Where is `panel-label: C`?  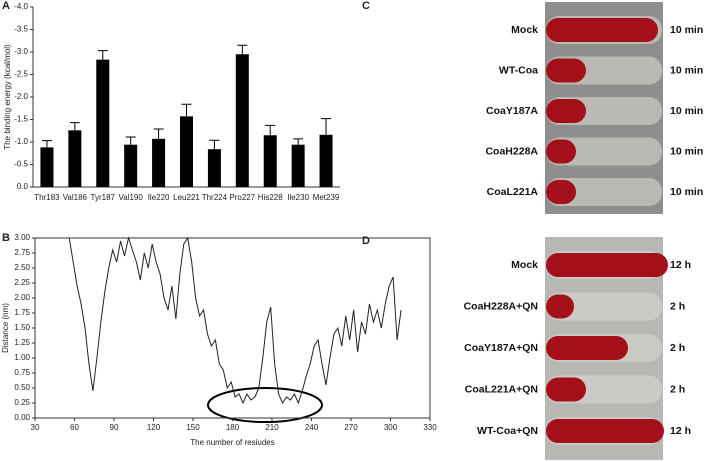
panel-label: C is located at coordinates (366, 6).